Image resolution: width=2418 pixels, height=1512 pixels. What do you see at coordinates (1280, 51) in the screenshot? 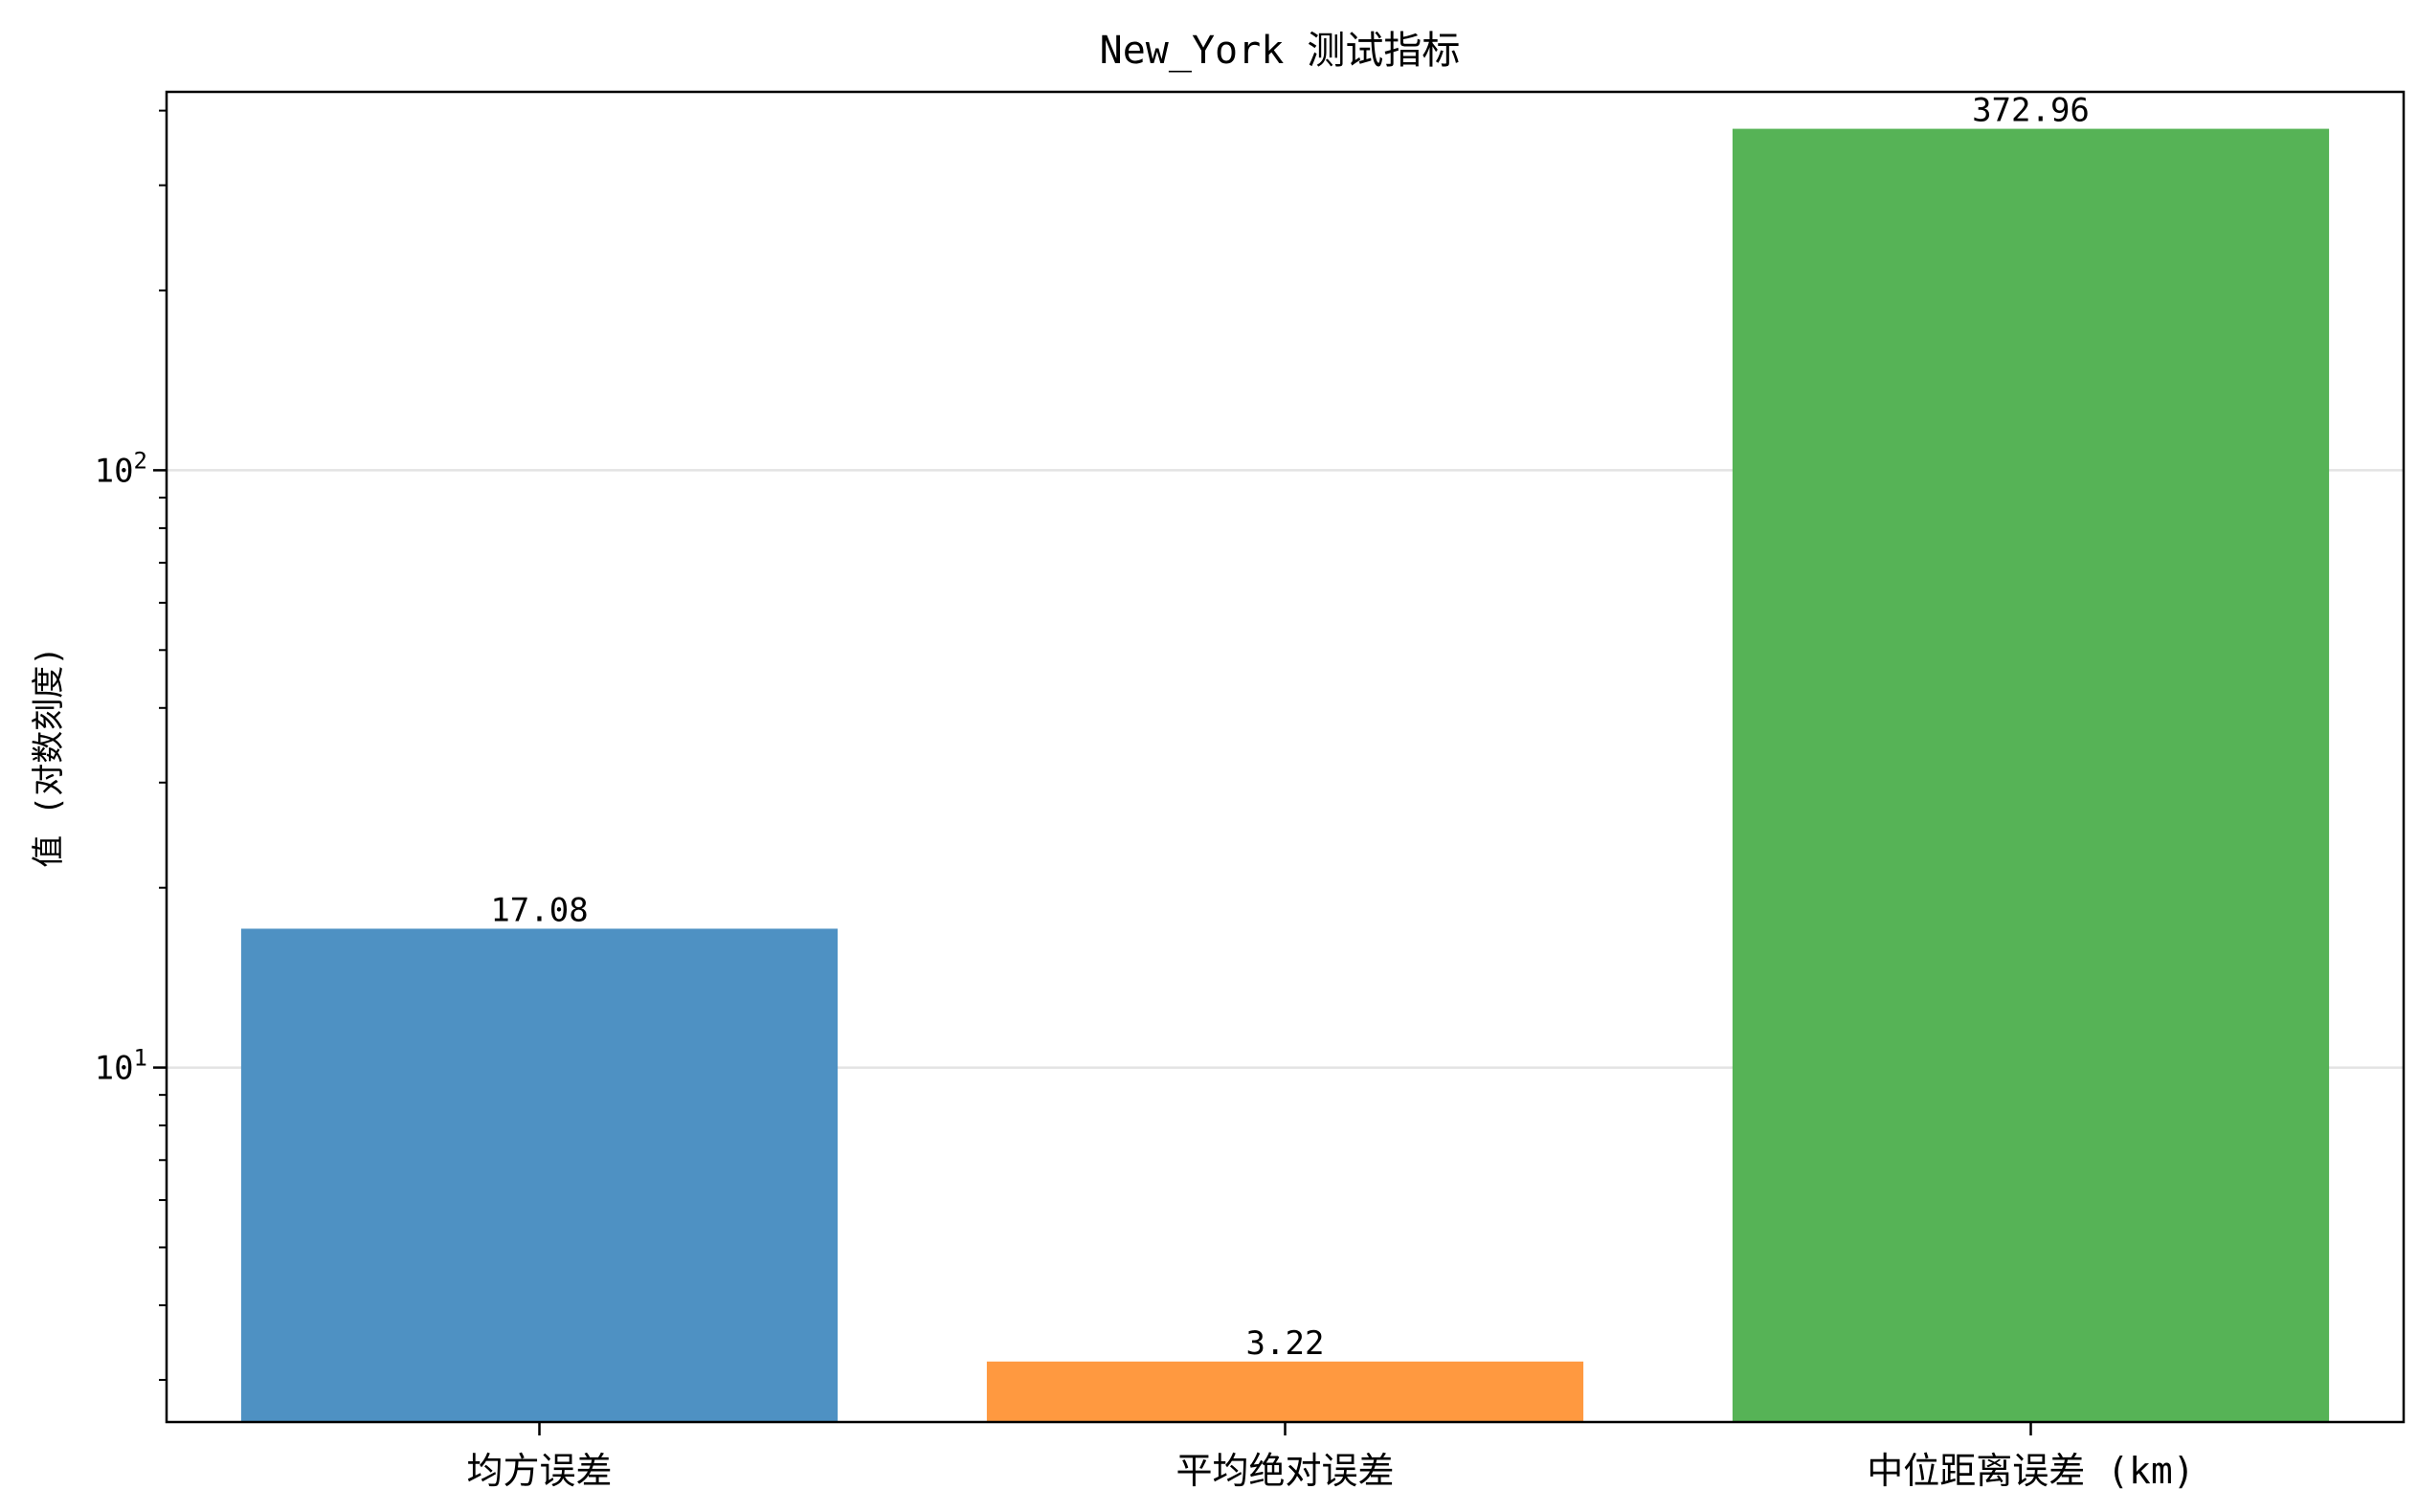
I see `chart-title: New_York 测试指标` at bounding box center [1280, 51].